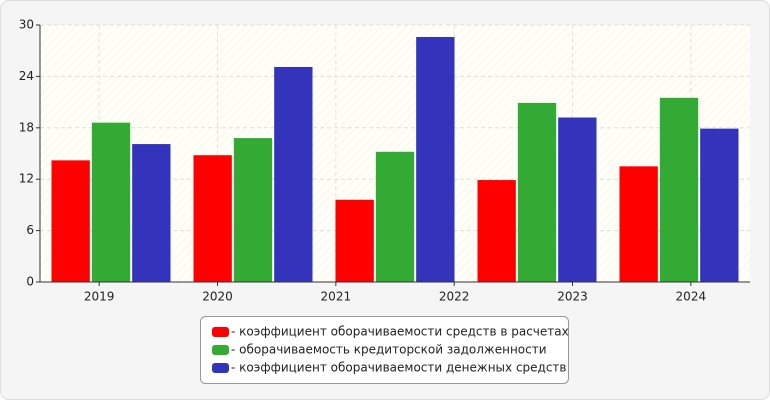  What do you see at coordinates (30, 282) in the screenshot?
I see `y-tick-label: 0` at bounding box center [30, 282].